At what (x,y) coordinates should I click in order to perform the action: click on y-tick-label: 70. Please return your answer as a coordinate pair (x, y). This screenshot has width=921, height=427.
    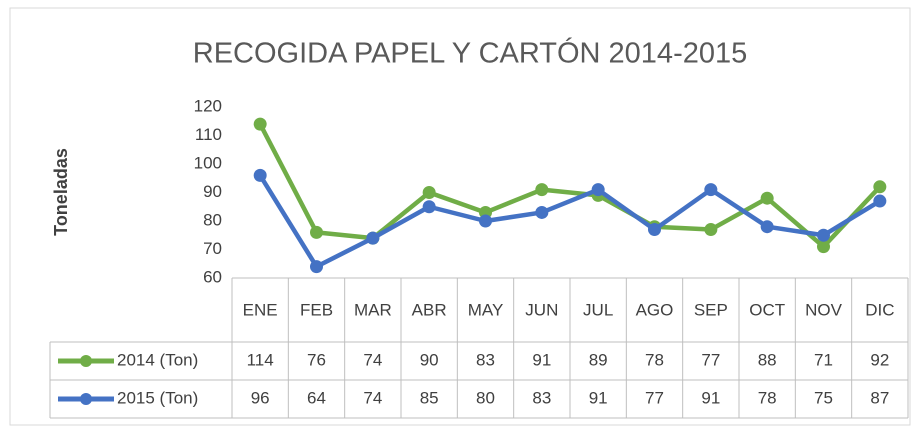
    Looking at the image, I should click on (212, 248).